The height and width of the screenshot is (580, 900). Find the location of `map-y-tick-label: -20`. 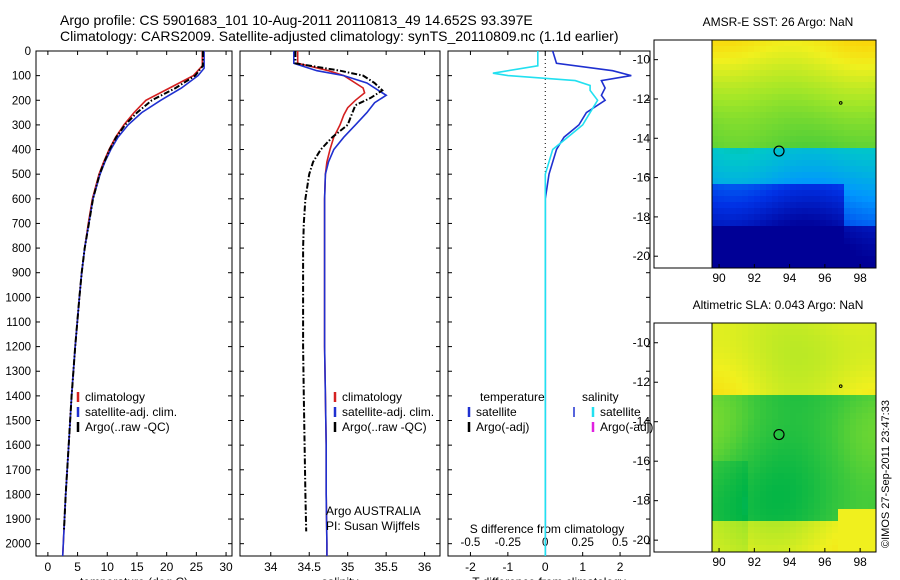

map-y-tick-label: -20 is located at coordinates (642, 540).